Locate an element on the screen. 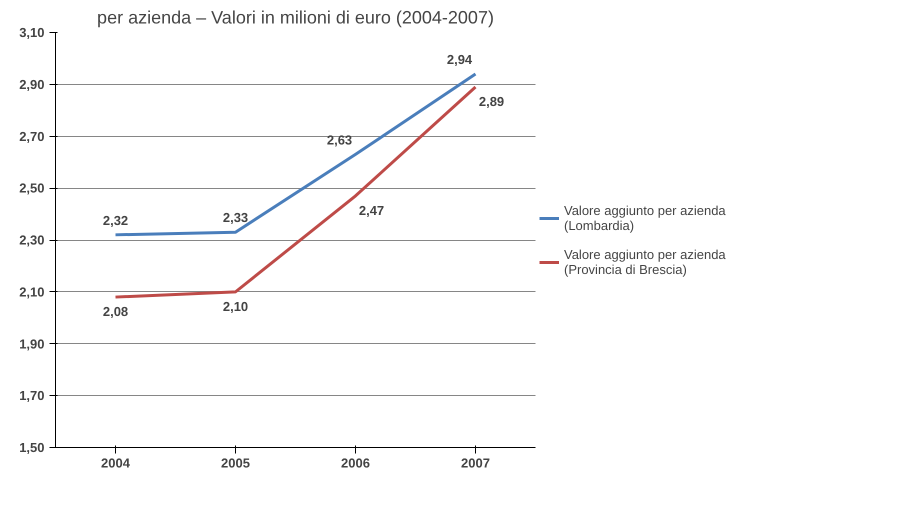 The width and height of the screenshot is (903, 510). legend-label: Valore aggiunto per azienda (Lombardia) is located at coordinates (645, 217).